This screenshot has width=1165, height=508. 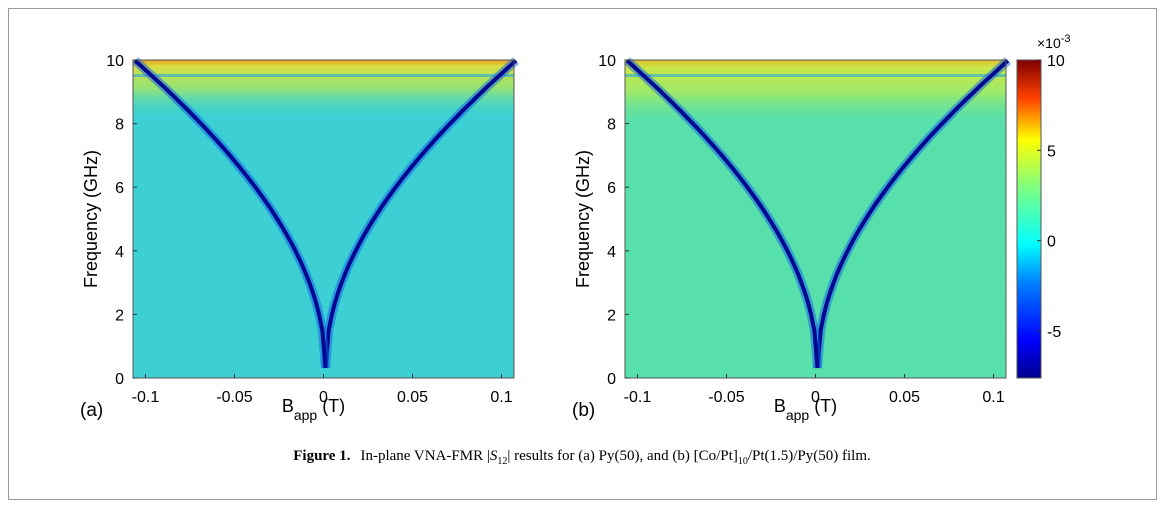 I want to click on caption-text: In-plane VNA-FMR |, so click(x=424, y=456).